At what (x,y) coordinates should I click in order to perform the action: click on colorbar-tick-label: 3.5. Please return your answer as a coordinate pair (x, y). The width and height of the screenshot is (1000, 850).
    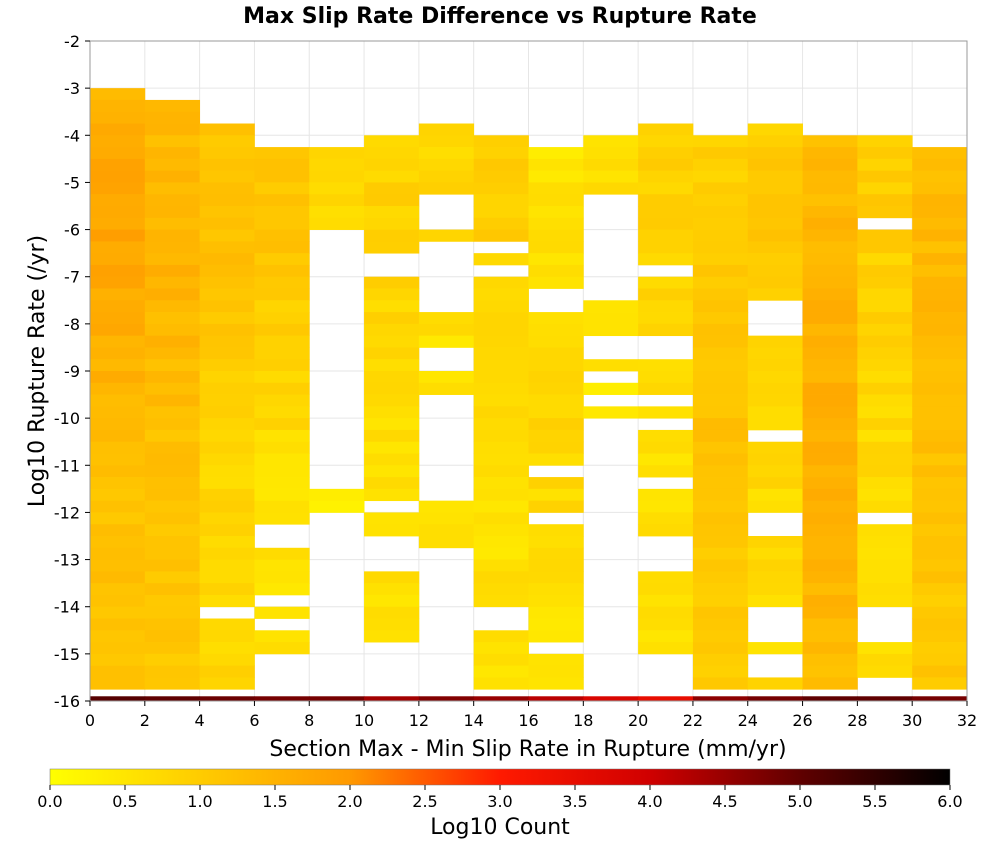
    Looking at the image, I should click on (574, 801).